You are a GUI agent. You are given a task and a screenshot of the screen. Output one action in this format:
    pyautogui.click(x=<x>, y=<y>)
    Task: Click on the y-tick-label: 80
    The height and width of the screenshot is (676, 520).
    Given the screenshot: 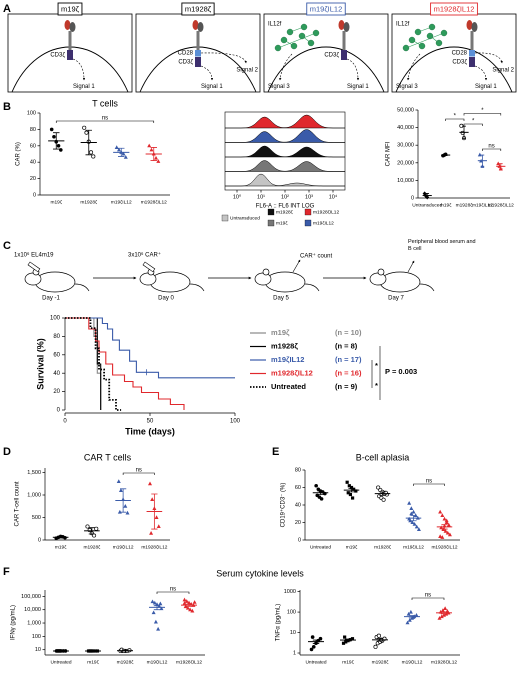 What is the action you would take?
    pyautogui.click(x=33, y=130)
    